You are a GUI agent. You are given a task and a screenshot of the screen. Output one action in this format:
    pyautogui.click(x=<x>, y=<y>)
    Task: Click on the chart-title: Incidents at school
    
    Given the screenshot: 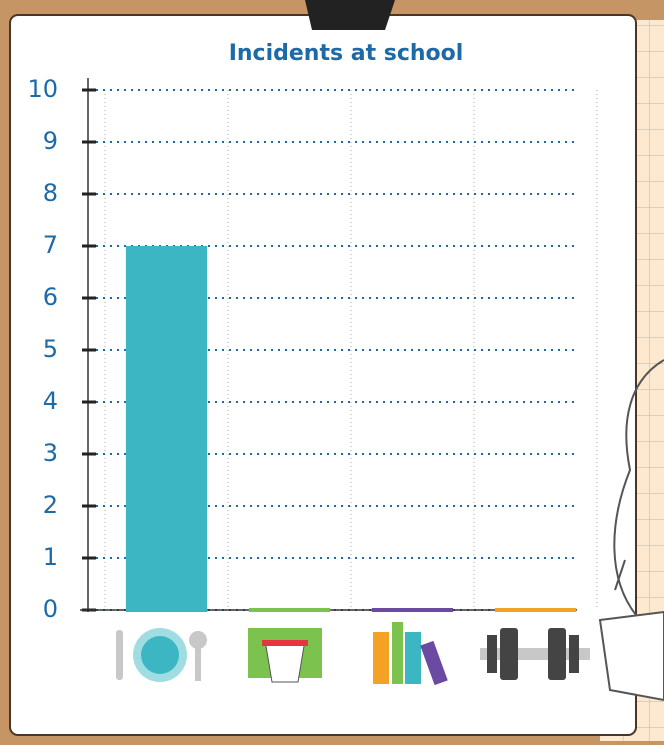 What is the action you would take?
    pyautogui.click(x=346, y=53)
    